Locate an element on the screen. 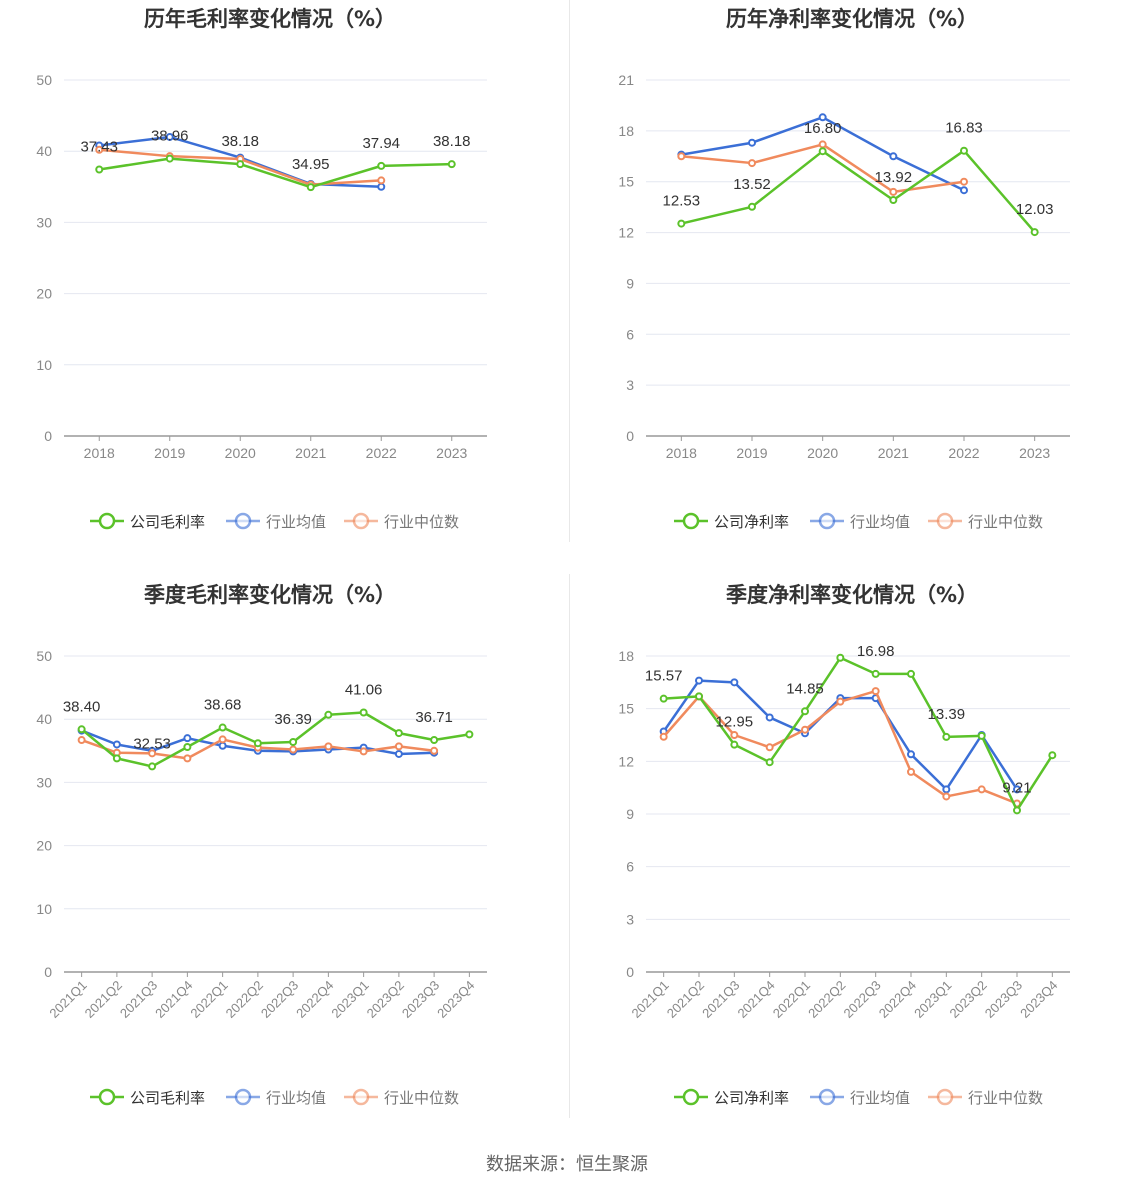  data-label: 14.85 is located at coordinates (805, 688).